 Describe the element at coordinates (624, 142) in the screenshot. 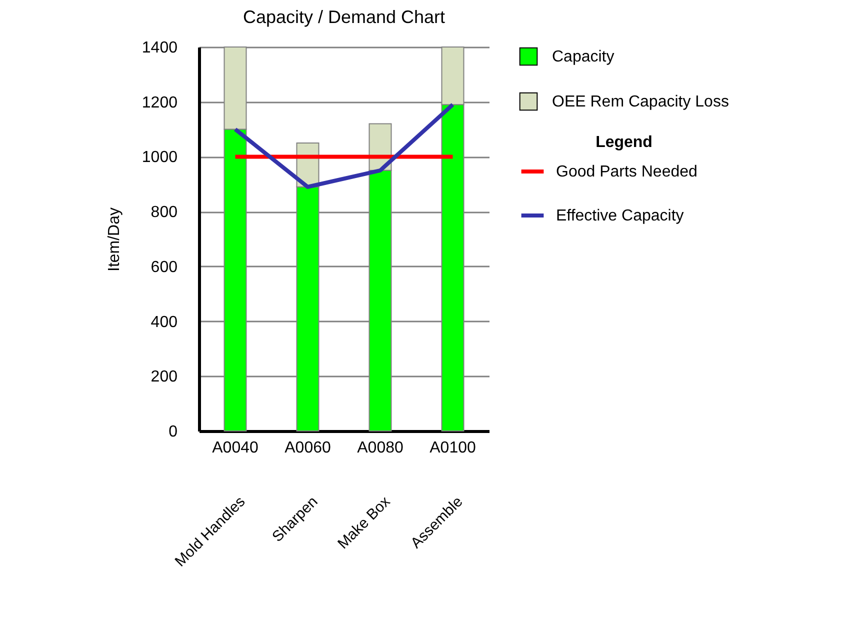

I see `legend-title: Legend` at that location.